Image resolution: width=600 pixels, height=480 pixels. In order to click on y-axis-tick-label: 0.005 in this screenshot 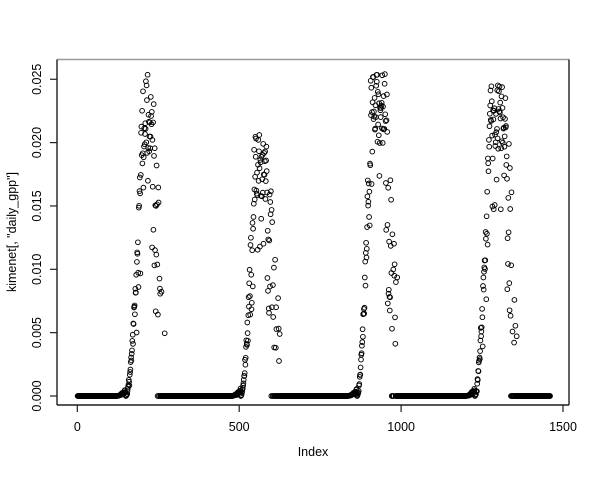, I will do `click(37, 332)`.